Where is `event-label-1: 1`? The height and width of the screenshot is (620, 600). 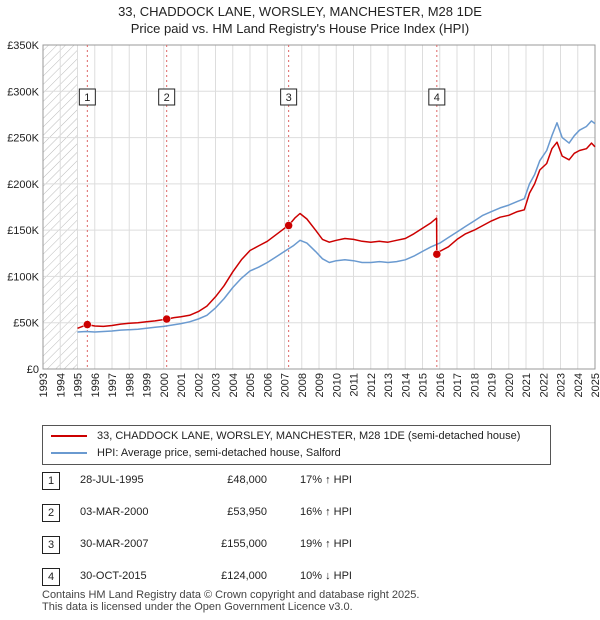 event-label-1: 1 is located at coordinates (87, 98).